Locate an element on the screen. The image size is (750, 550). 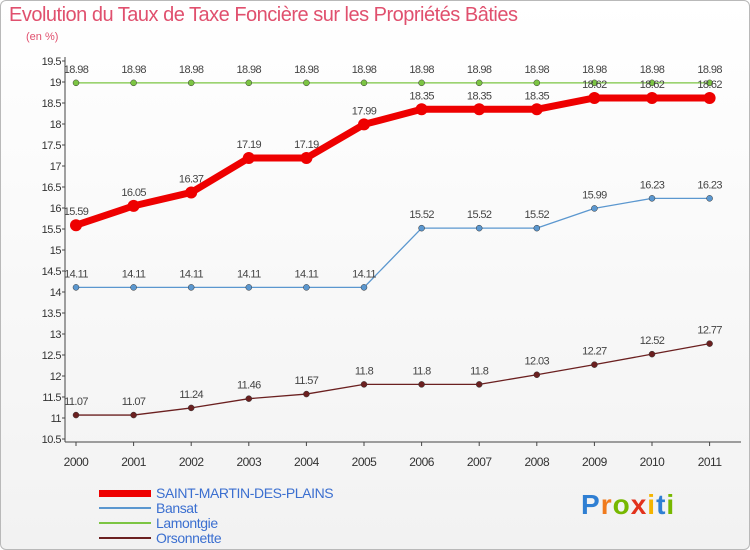
x-tick-label: 2003 is located at coordinates (249, 462).